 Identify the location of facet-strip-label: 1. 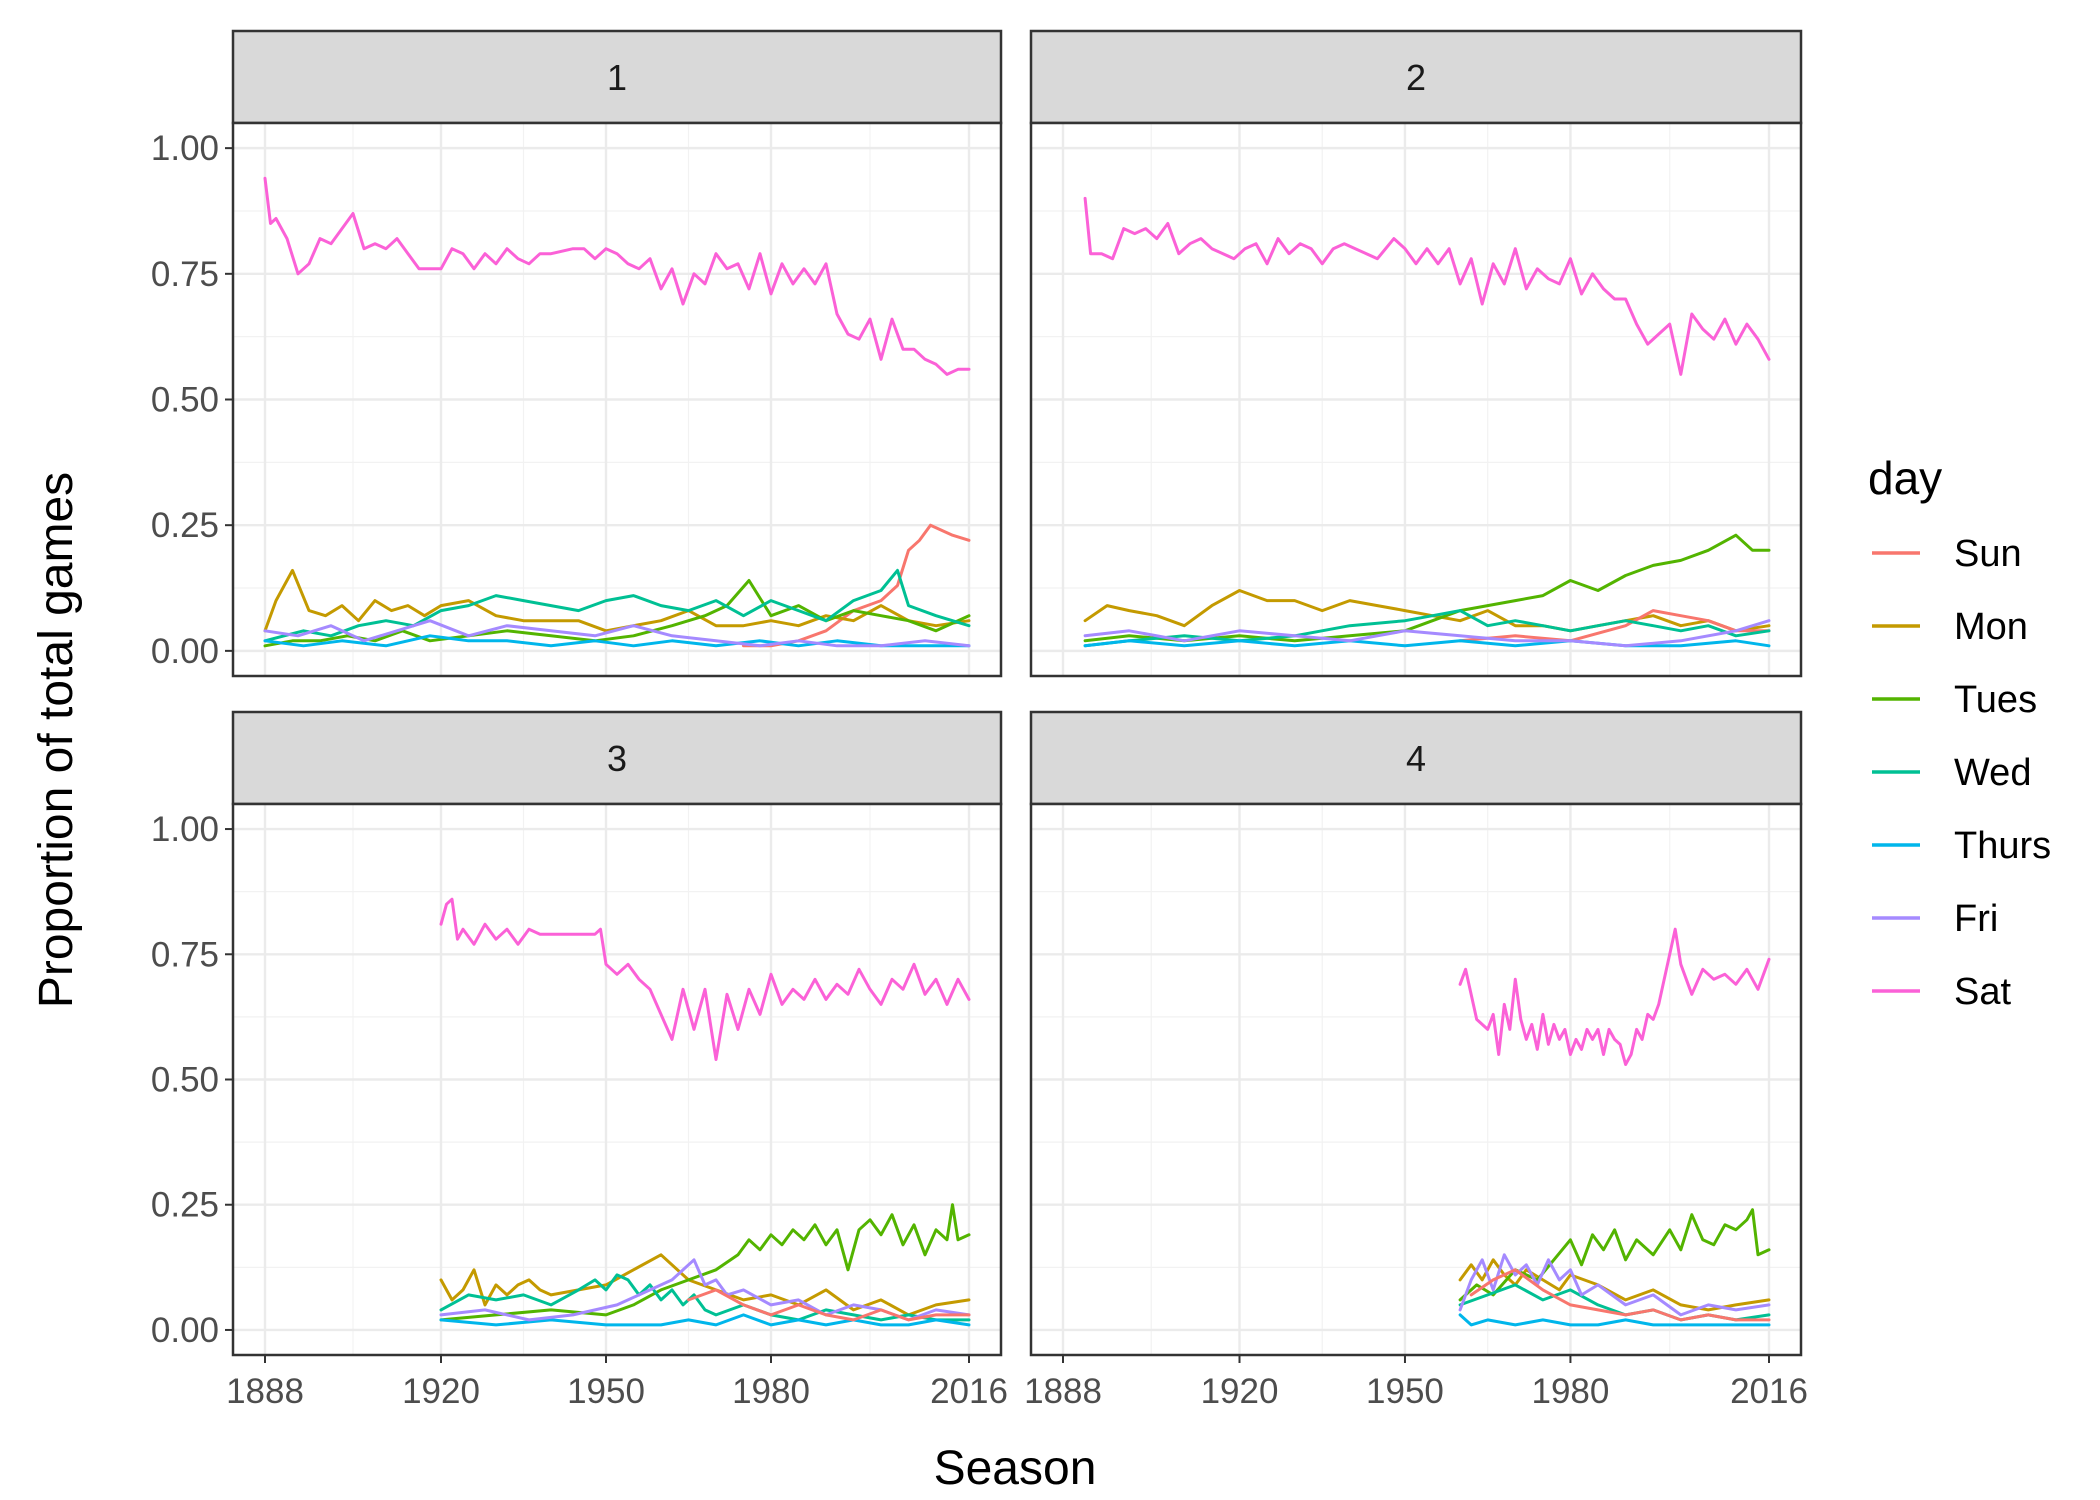
(617, 77).